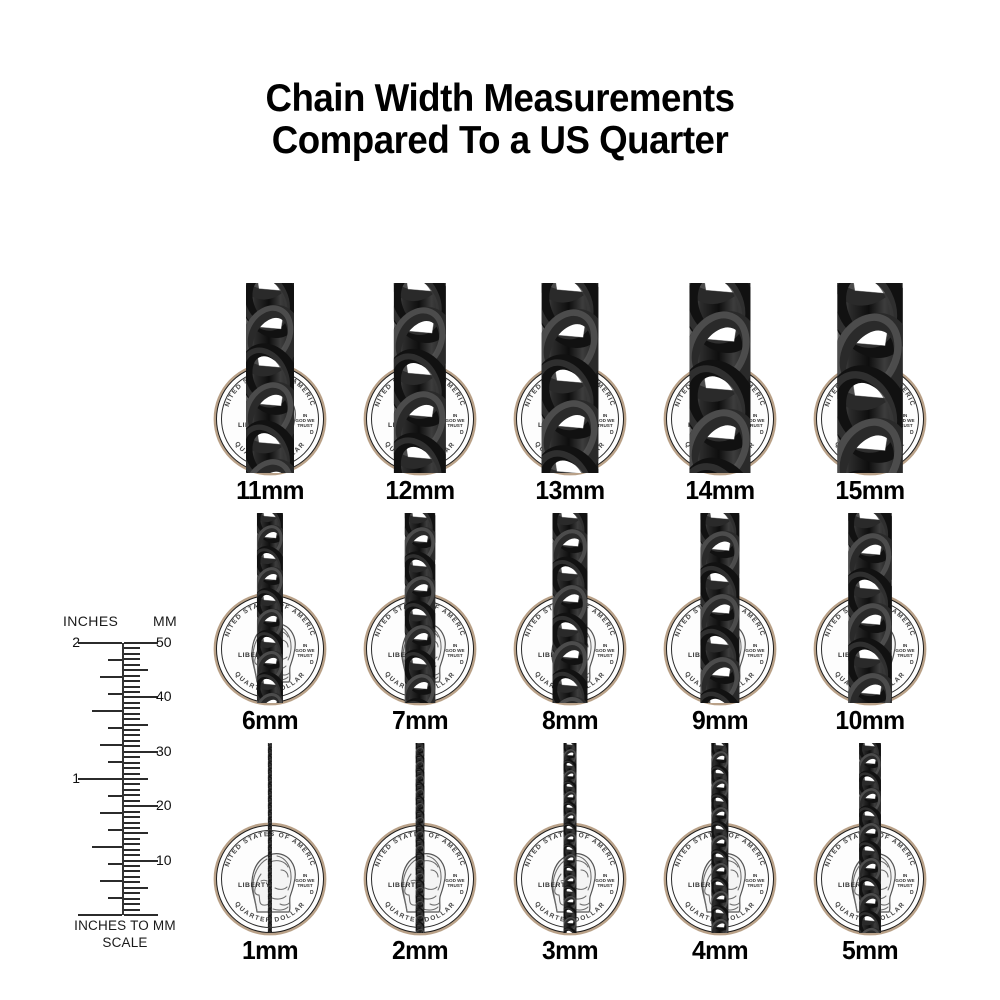 Image resolution: width=1000 pixels, height=1000 pixels. I want to click on chain-width-label: 5mm, so click(870, 950).